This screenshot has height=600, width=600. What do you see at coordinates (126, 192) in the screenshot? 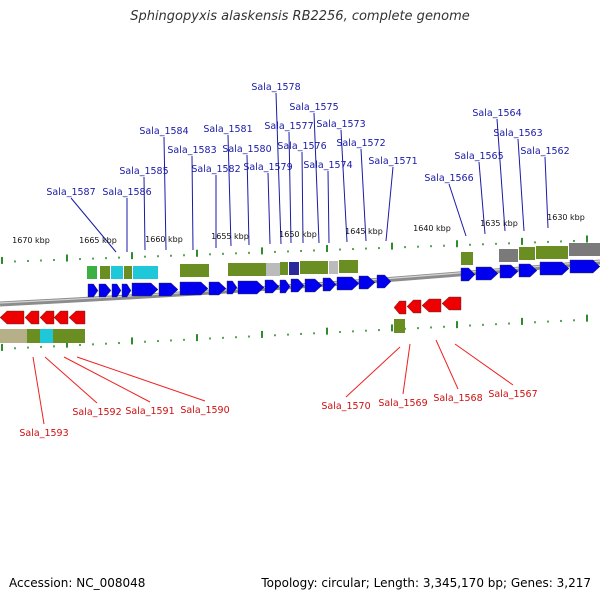
I see `gene-label: Sala_1586` at bounding box center [126, 192].